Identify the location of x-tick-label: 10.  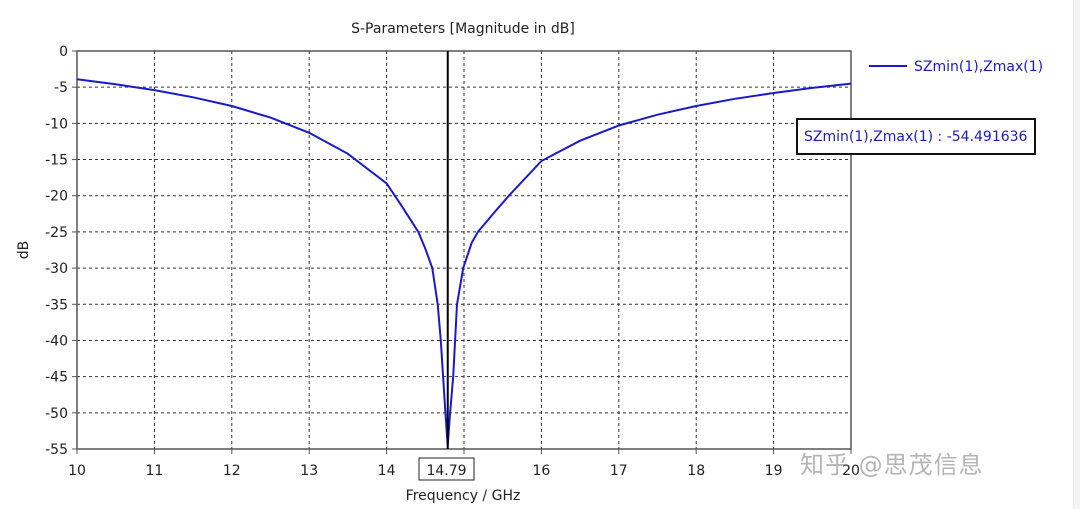
(77, 471).